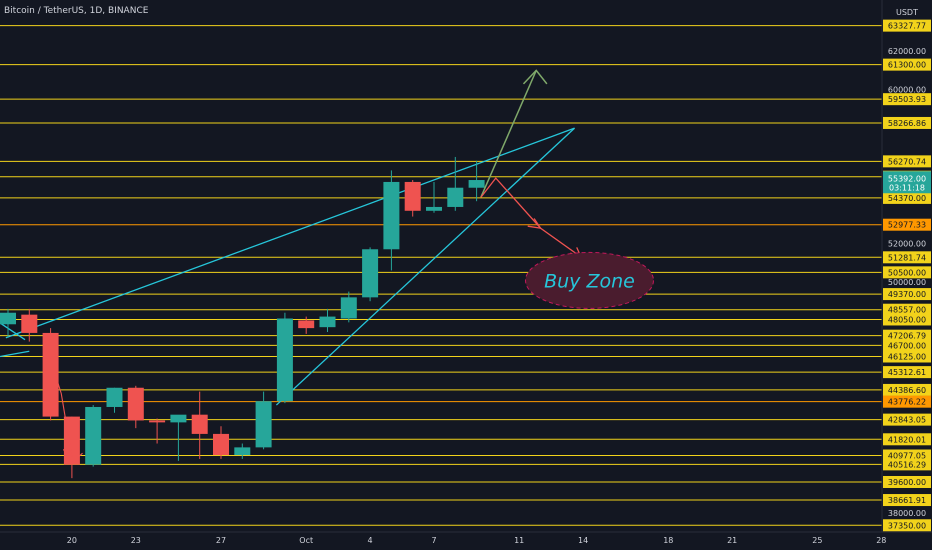 The width and height of the screenshot is (932, 550). Describe the element at coordinates (72, 540) in the screenshot. I see `x-tick-label: 20` at that location.